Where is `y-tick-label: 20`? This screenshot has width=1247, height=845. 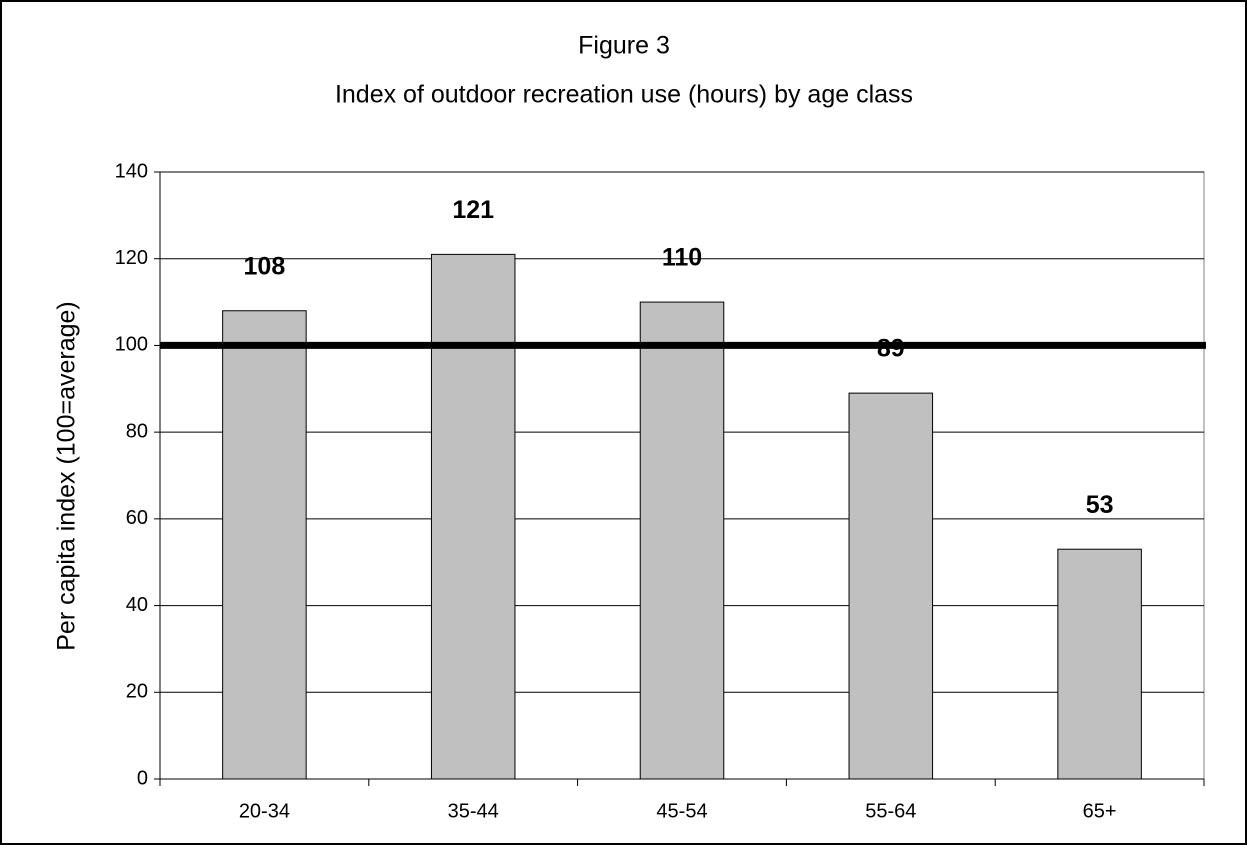
y-tick-label: 20 is located at coordinates (137, 692).